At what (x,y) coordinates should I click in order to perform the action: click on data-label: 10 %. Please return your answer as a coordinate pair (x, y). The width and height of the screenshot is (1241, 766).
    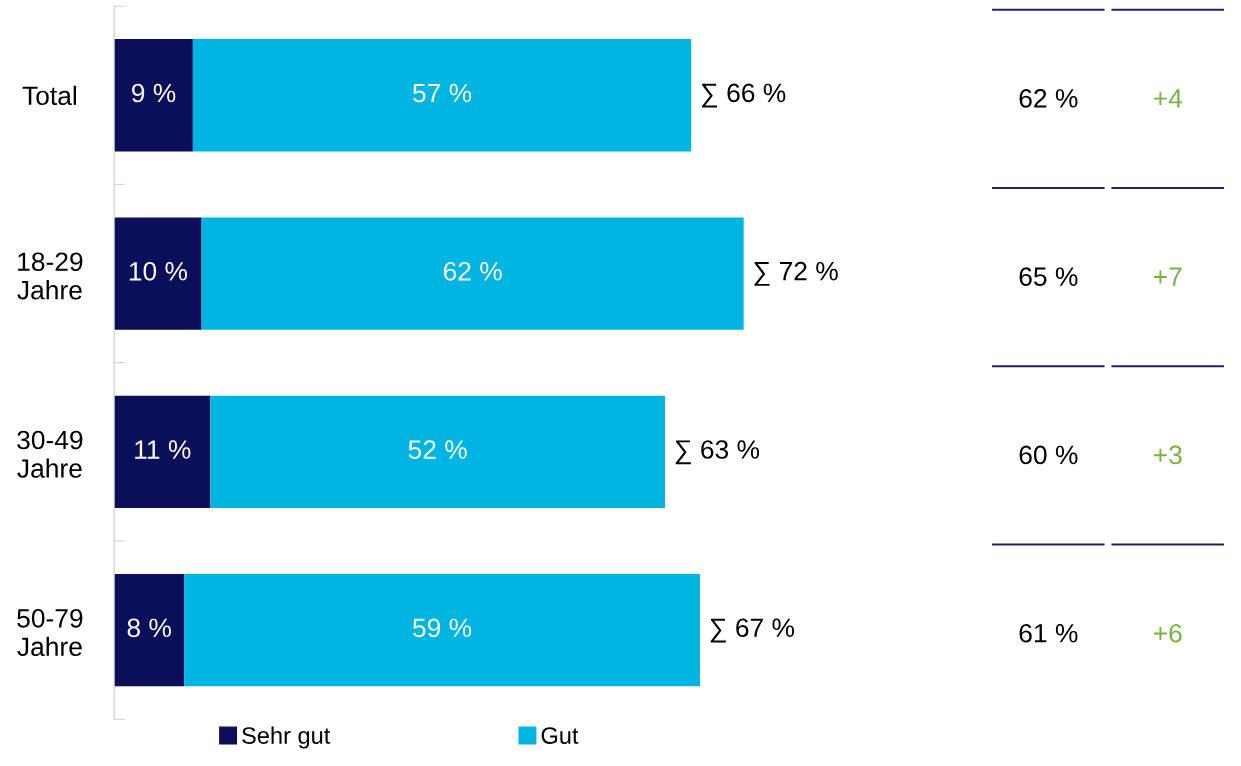
    Looking at the image, I should click on (158, 271).